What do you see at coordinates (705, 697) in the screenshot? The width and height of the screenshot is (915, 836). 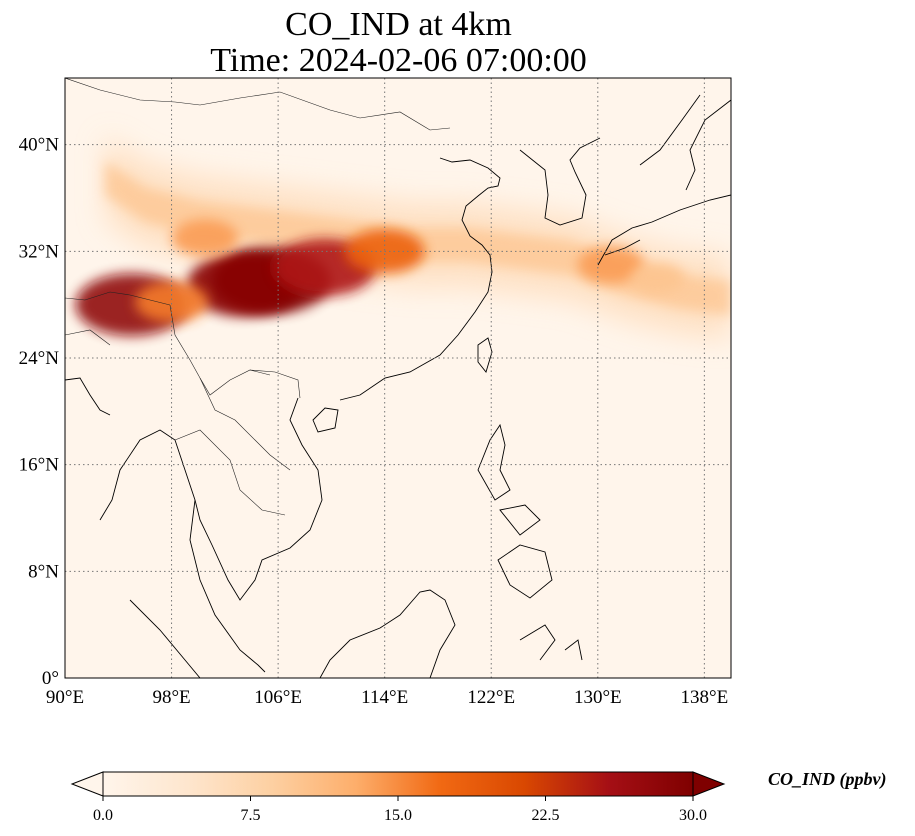 I see `lon-tick-label: 138°E` at bounding box center [705, 697].